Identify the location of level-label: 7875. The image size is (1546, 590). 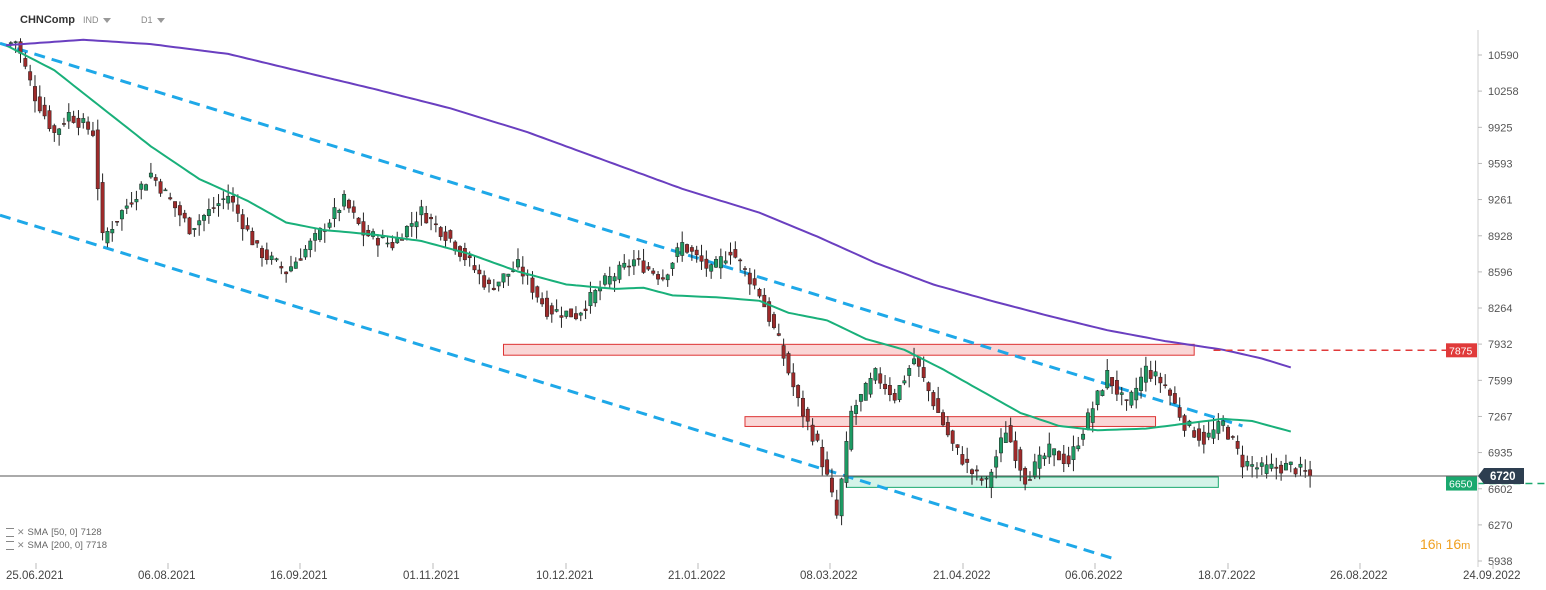
(1461, 351).